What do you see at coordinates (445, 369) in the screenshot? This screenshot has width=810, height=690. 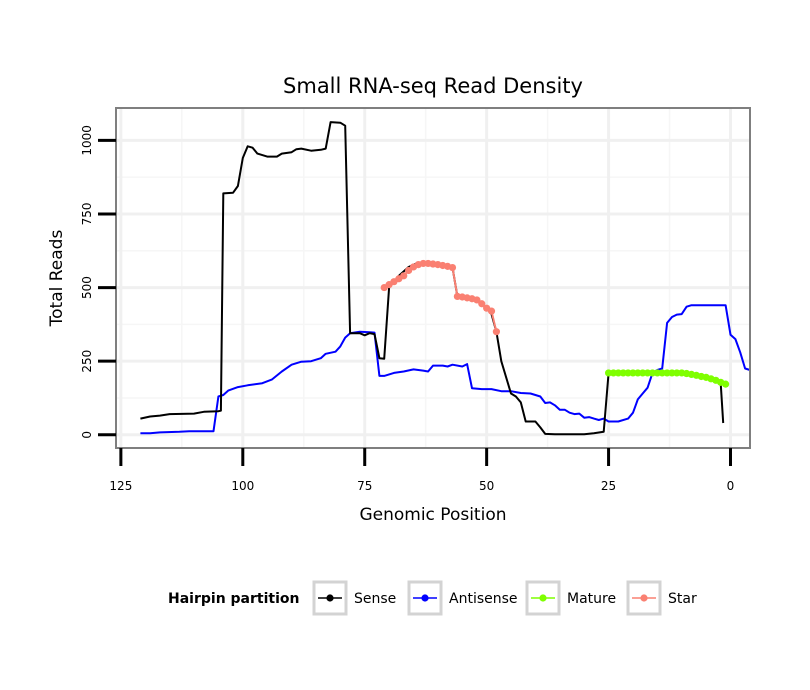 I see `series-line-antisense` at bounding box center [445, 369].